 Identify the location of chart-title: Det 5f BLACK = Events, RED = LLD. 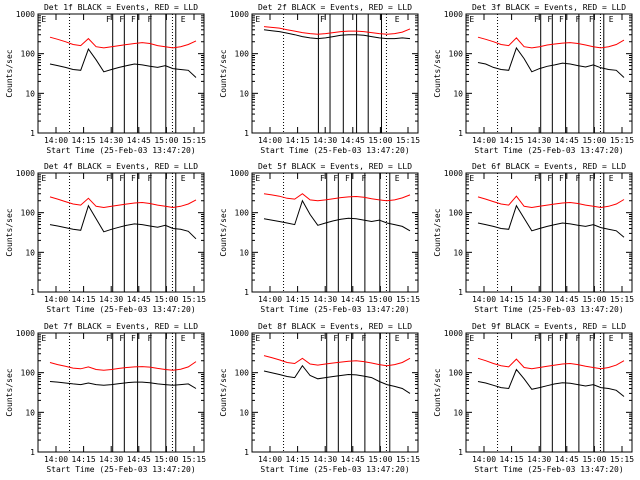
(335, 166).